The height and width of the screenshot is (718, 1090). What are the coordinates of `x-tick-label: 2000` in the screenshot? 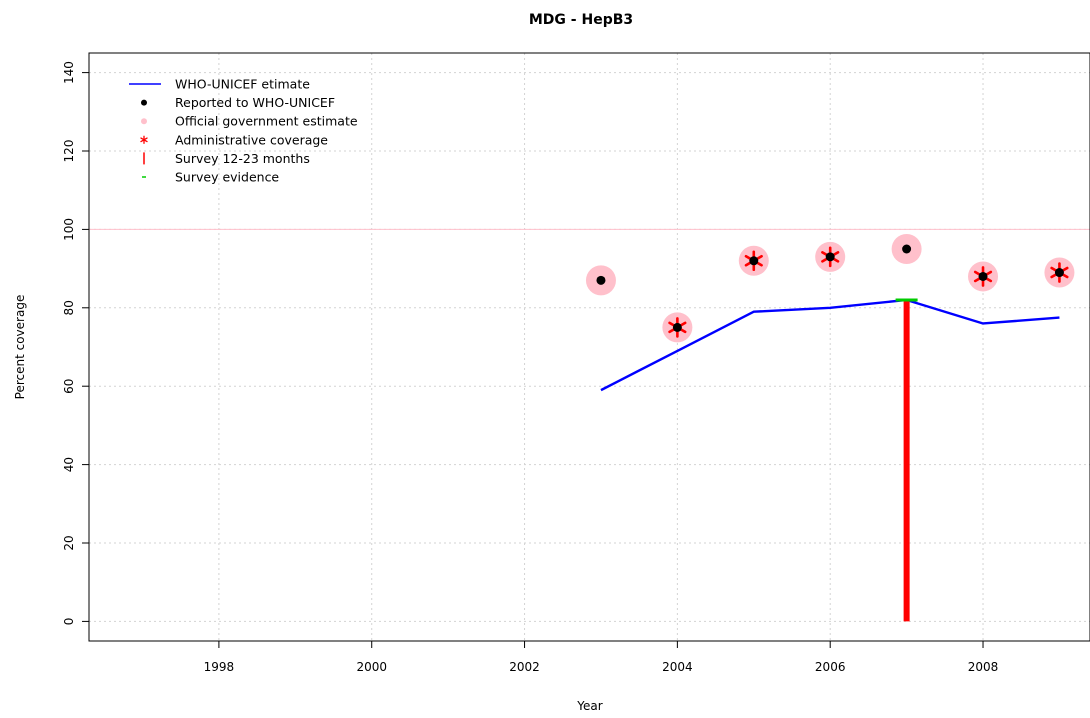 It's located at (371, 667).